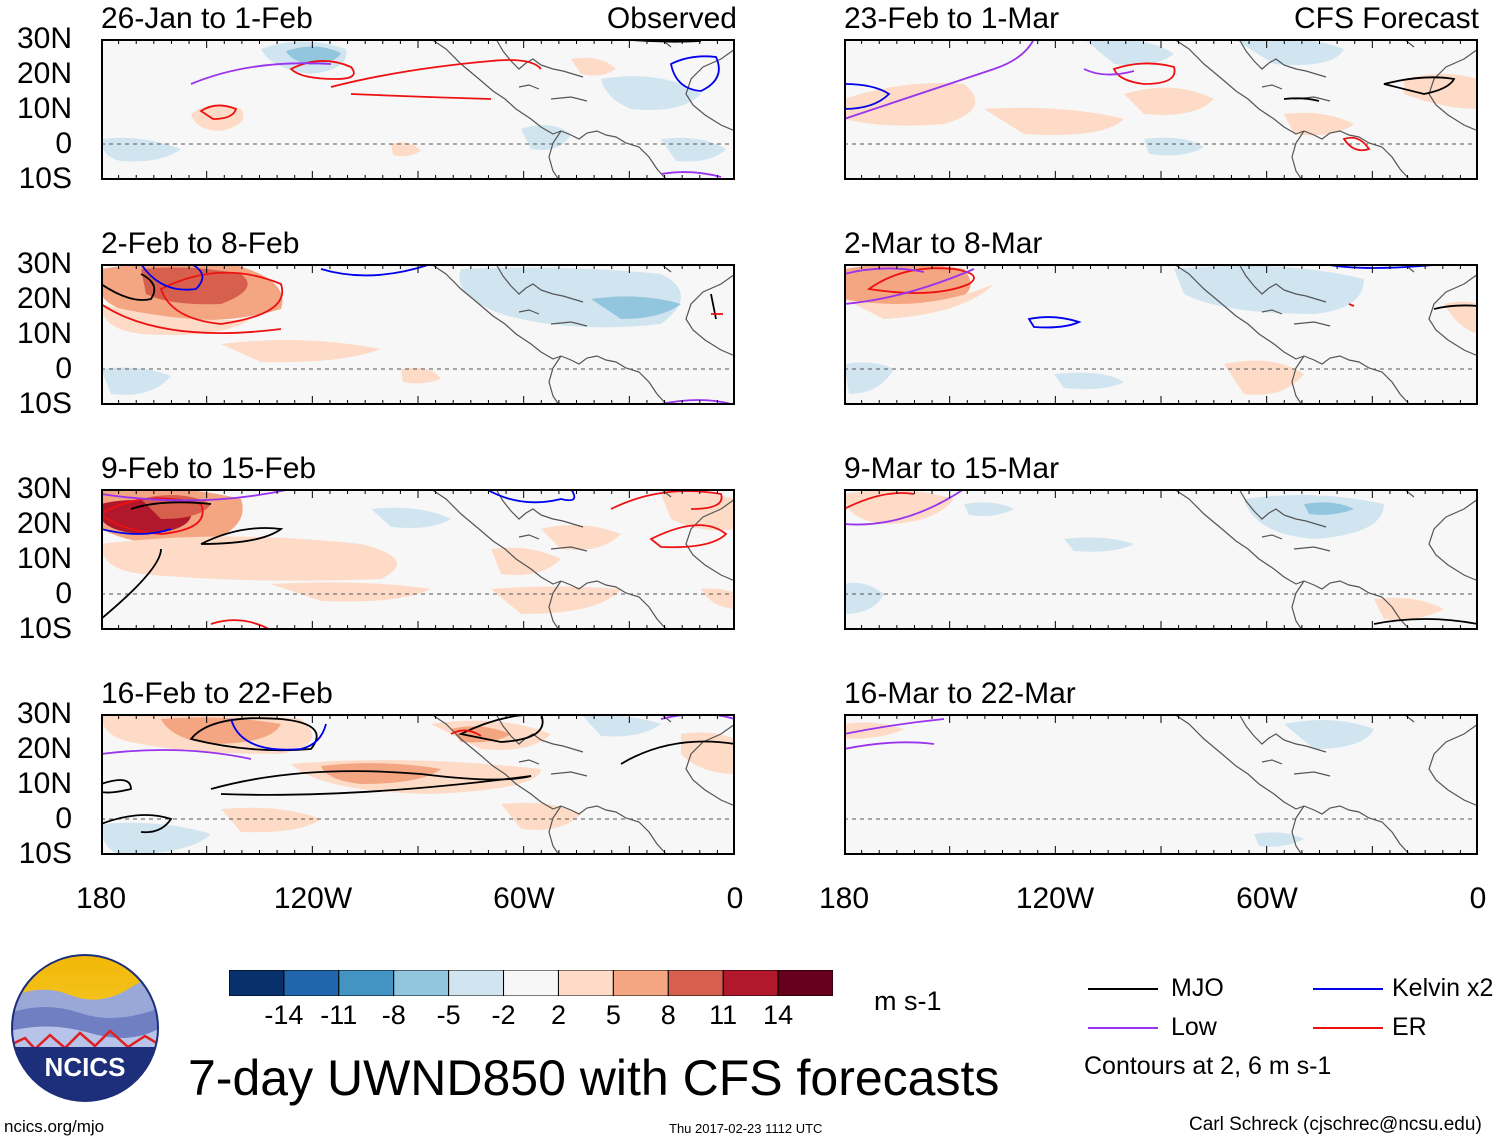 The width and height of the screenshot is (1510, 1142). Describe the element at coordinates (746, 1128) in the screenshot. I see `footer-timestamp: Thu 2017-02-23 1112 UTC` at that location.